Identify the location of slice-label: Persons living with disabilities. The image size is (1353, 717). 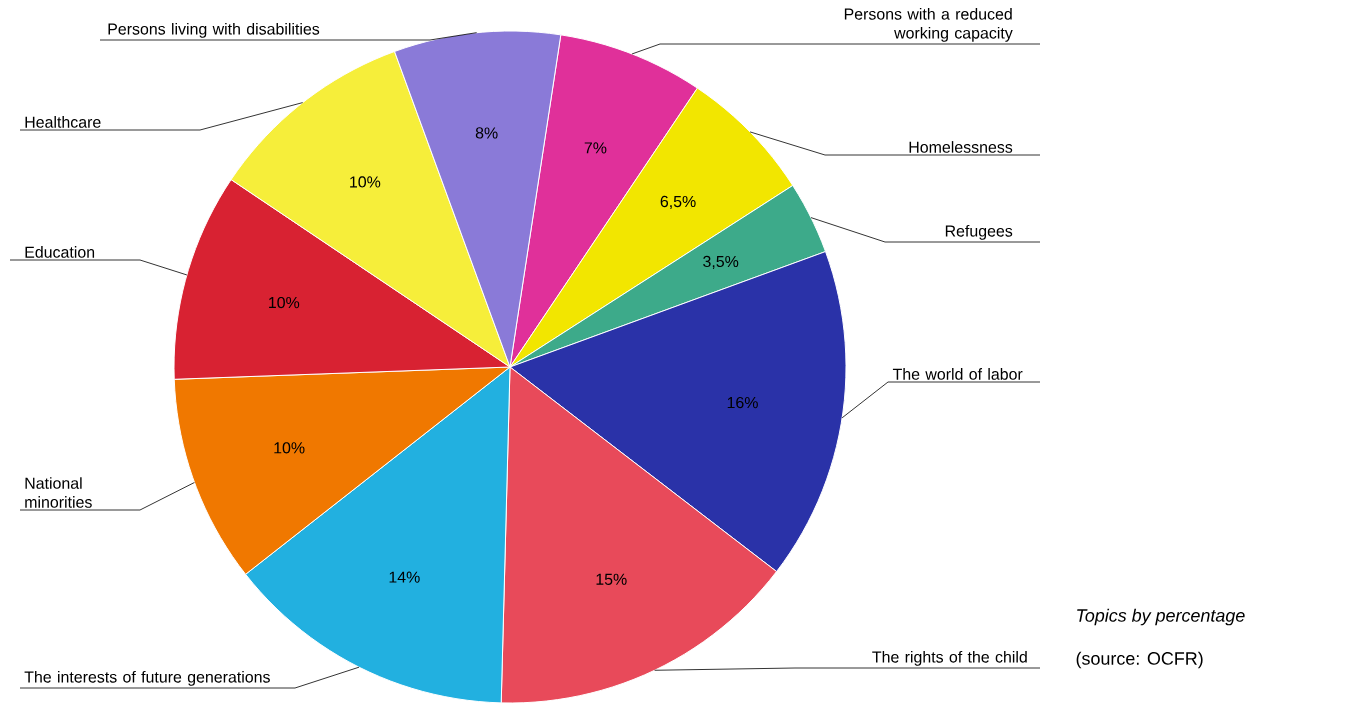
(214, 30).